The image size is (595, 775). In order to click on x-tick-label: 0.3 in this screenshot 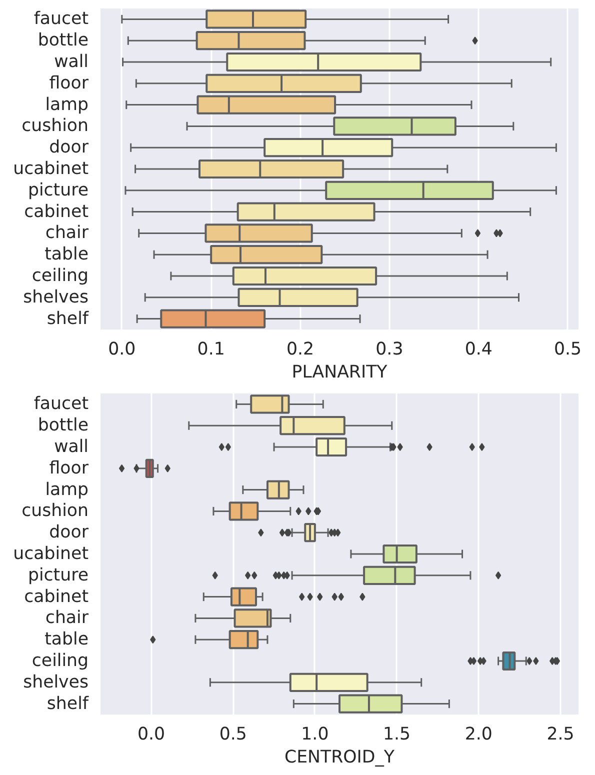, I will do `click(390, 350)`.